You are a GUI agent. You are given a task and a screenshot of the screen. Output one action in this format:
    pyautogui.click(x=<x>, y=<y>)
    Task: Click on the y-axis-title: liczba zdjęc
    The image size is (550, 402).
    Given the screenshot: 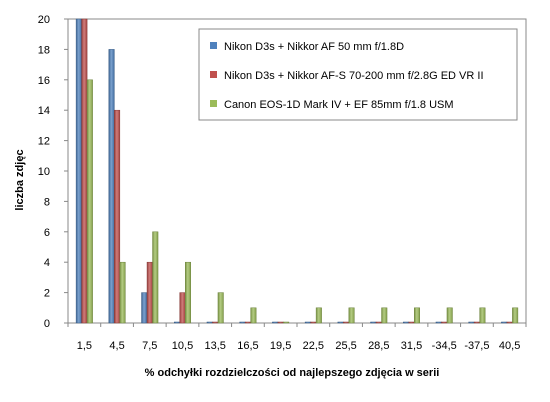 What is the action you would take?
    pyautogui.click(x=20, y=179)
    